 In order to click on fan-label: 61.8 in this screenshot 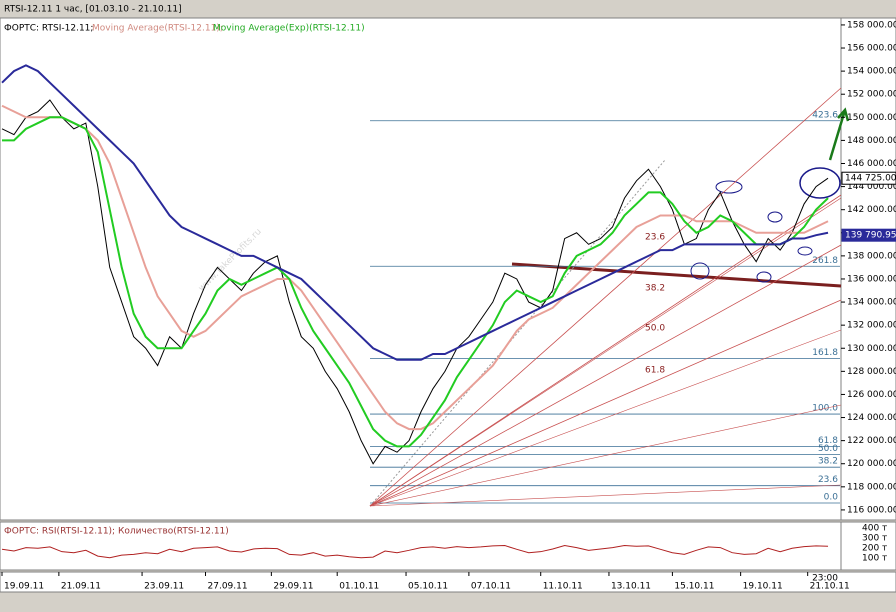, I will do `click(655, 371)`.